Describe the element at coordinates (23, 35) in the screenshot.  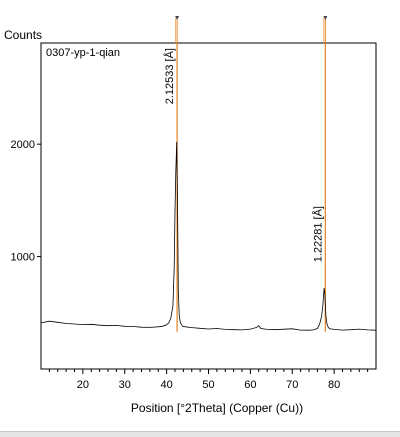
I see `y-axis-label: Counts` at that location.